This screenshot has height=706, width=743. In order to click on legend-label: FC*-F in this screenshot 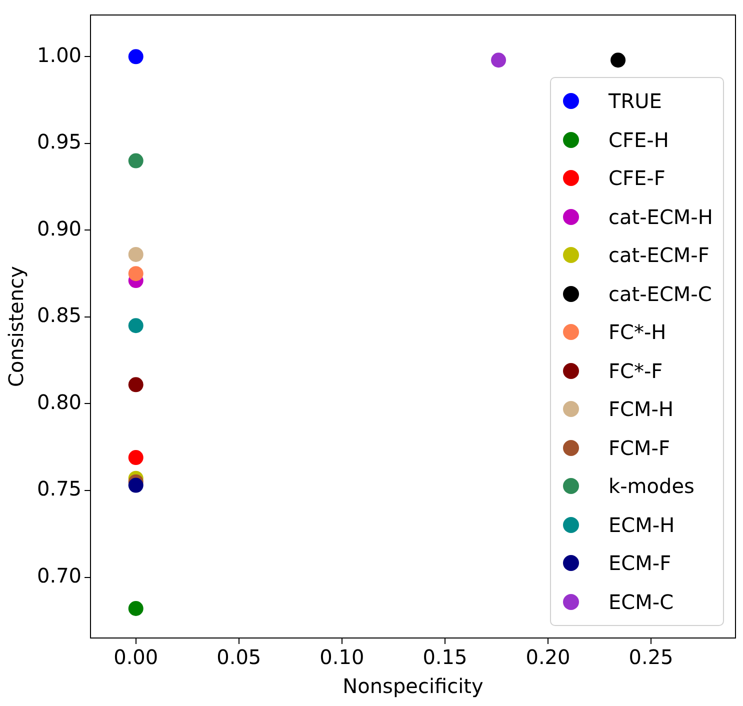, I will do `click(635, 370)`.